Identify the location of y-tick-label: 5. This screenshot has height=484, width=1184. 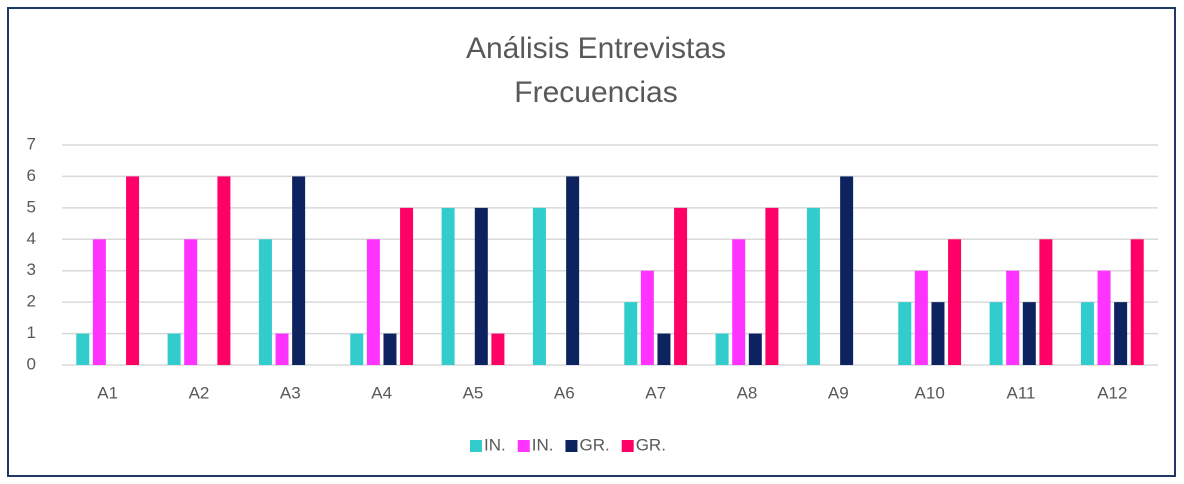
(31, 206).